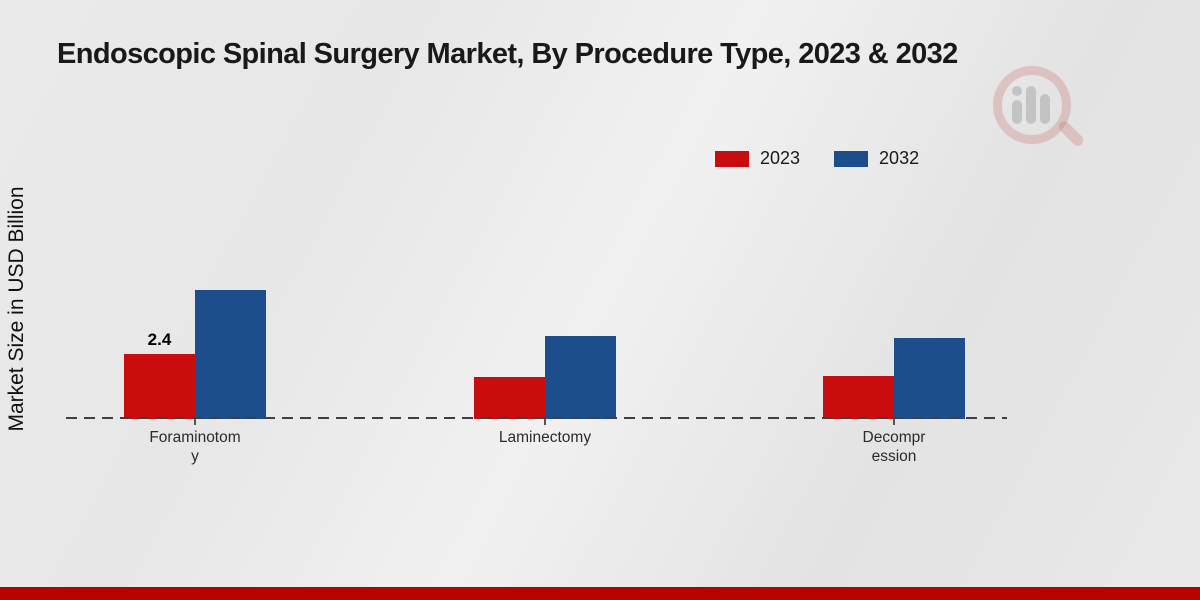 The width and height of the screenshot is (1200, 600). Describe the element at coordinates (230, 354) in the screenshot. I see `bar-2032-foraminotomy` at that location.